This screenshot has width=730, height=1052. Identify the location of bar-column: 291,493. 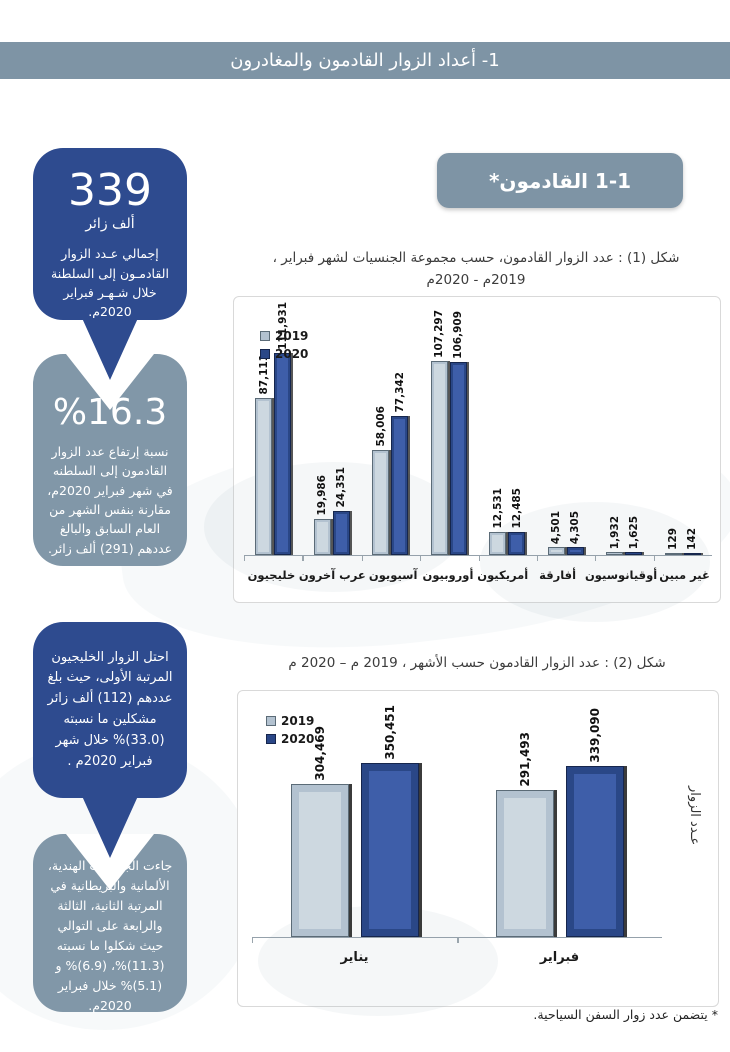
(524, 821).